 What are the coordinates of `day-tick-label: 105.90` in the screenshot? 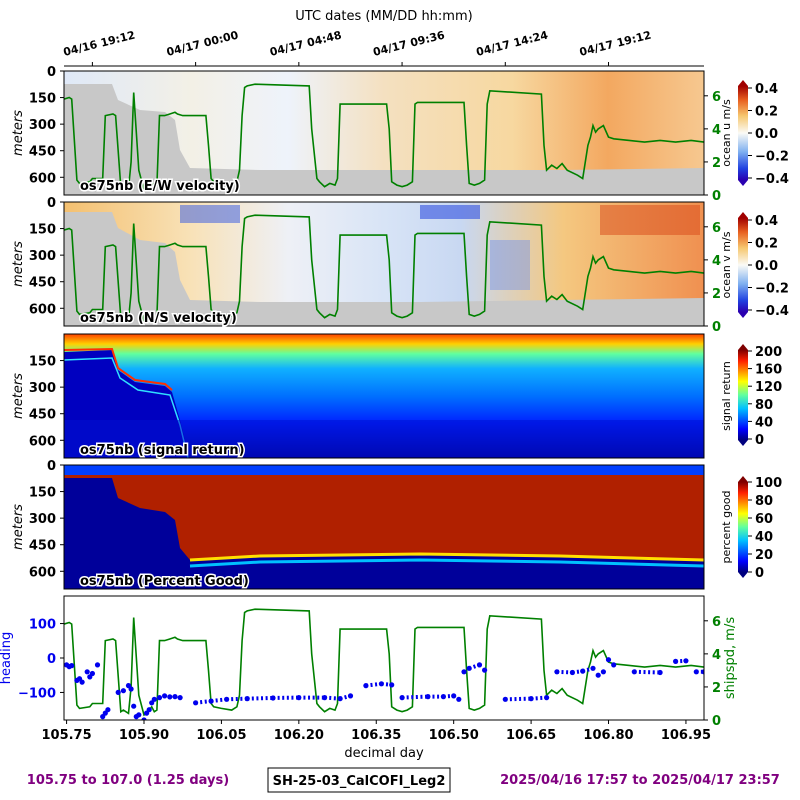 It's located at (144, 735).